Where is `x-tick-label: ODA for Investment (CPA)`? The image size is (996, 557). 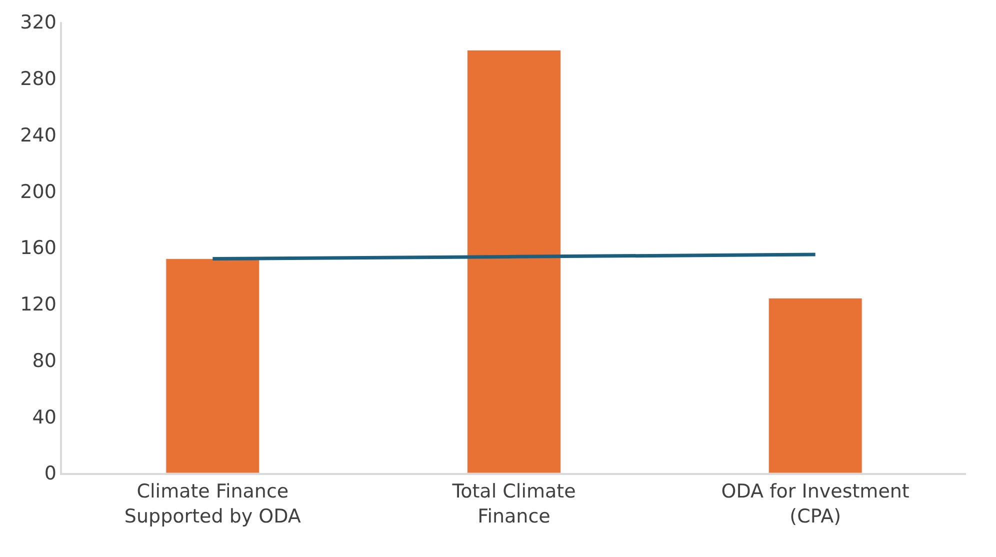
x-tick-label: ODA for Investment (CPA) is located at coordinates (815, 504).